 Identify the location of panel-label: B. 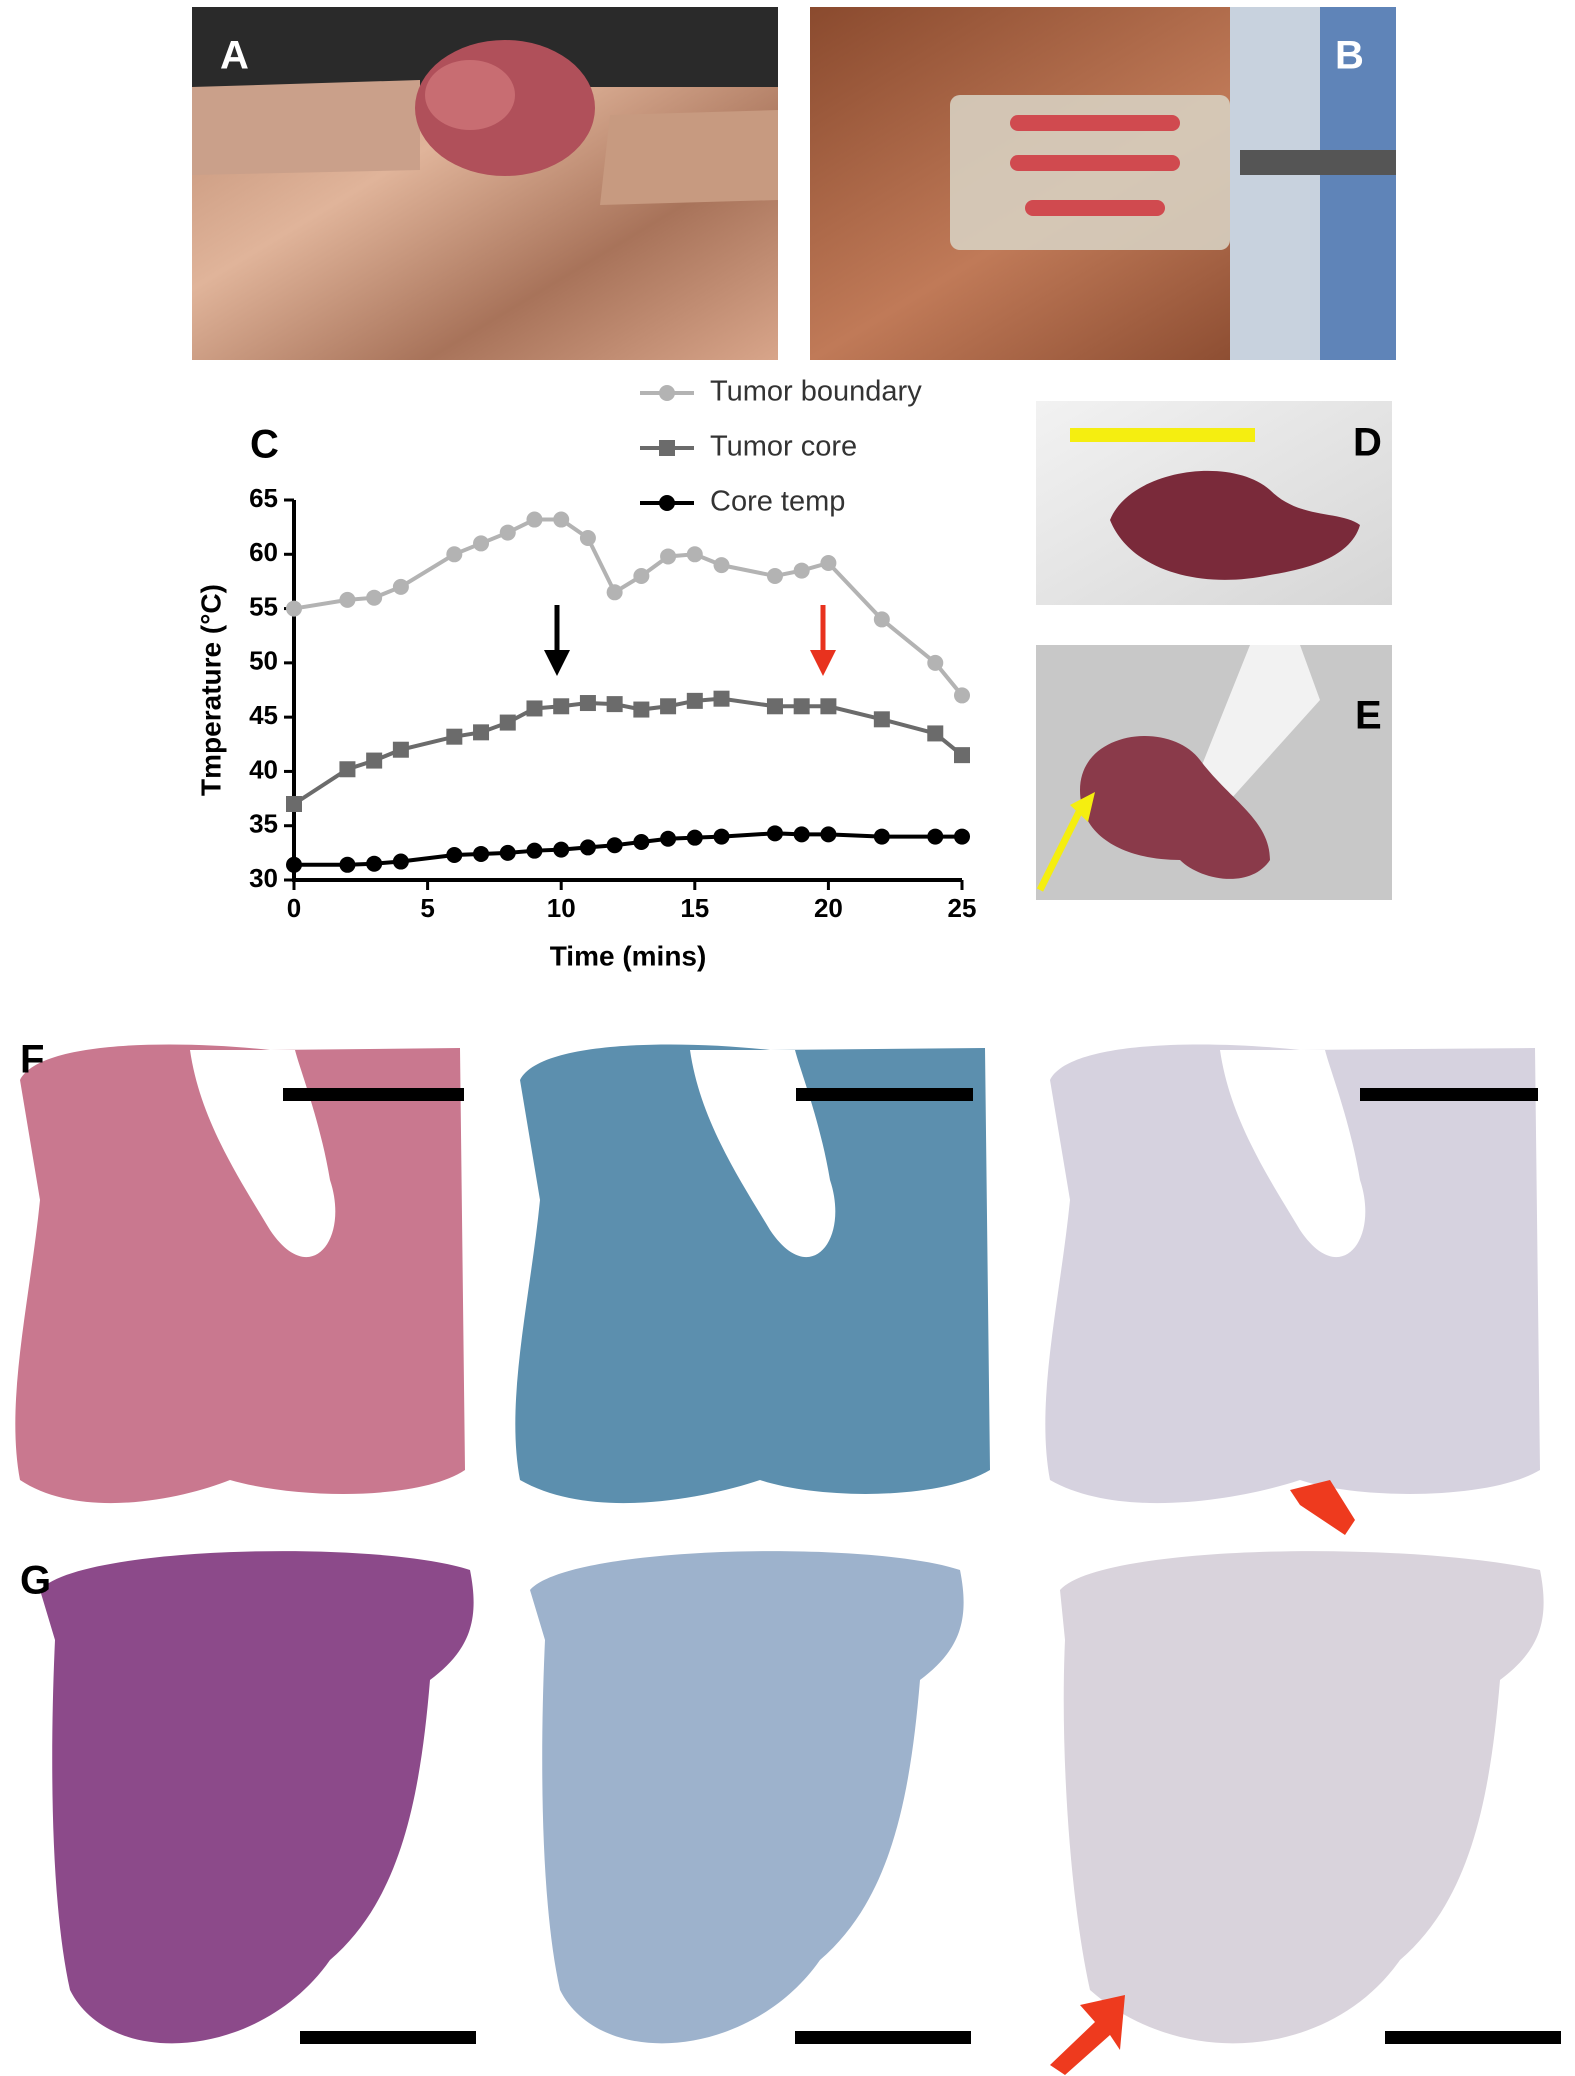
(1349, 56).